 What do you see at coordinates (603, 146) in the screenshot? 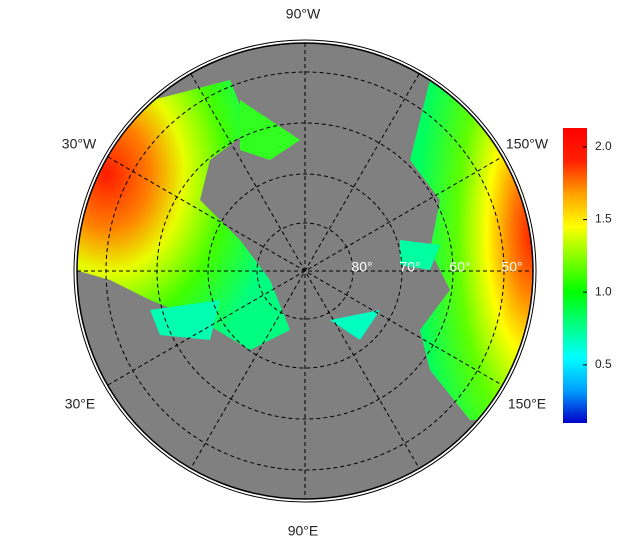
I see `colorbar-tick-label: 2.0` at bounding box center [603, 146].